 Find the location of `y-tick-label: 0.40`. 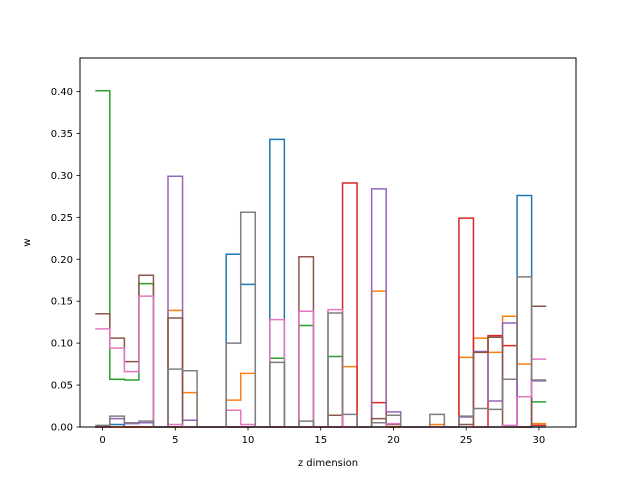

y-tick-label: 0.40 is located at coordinates (62, 92).